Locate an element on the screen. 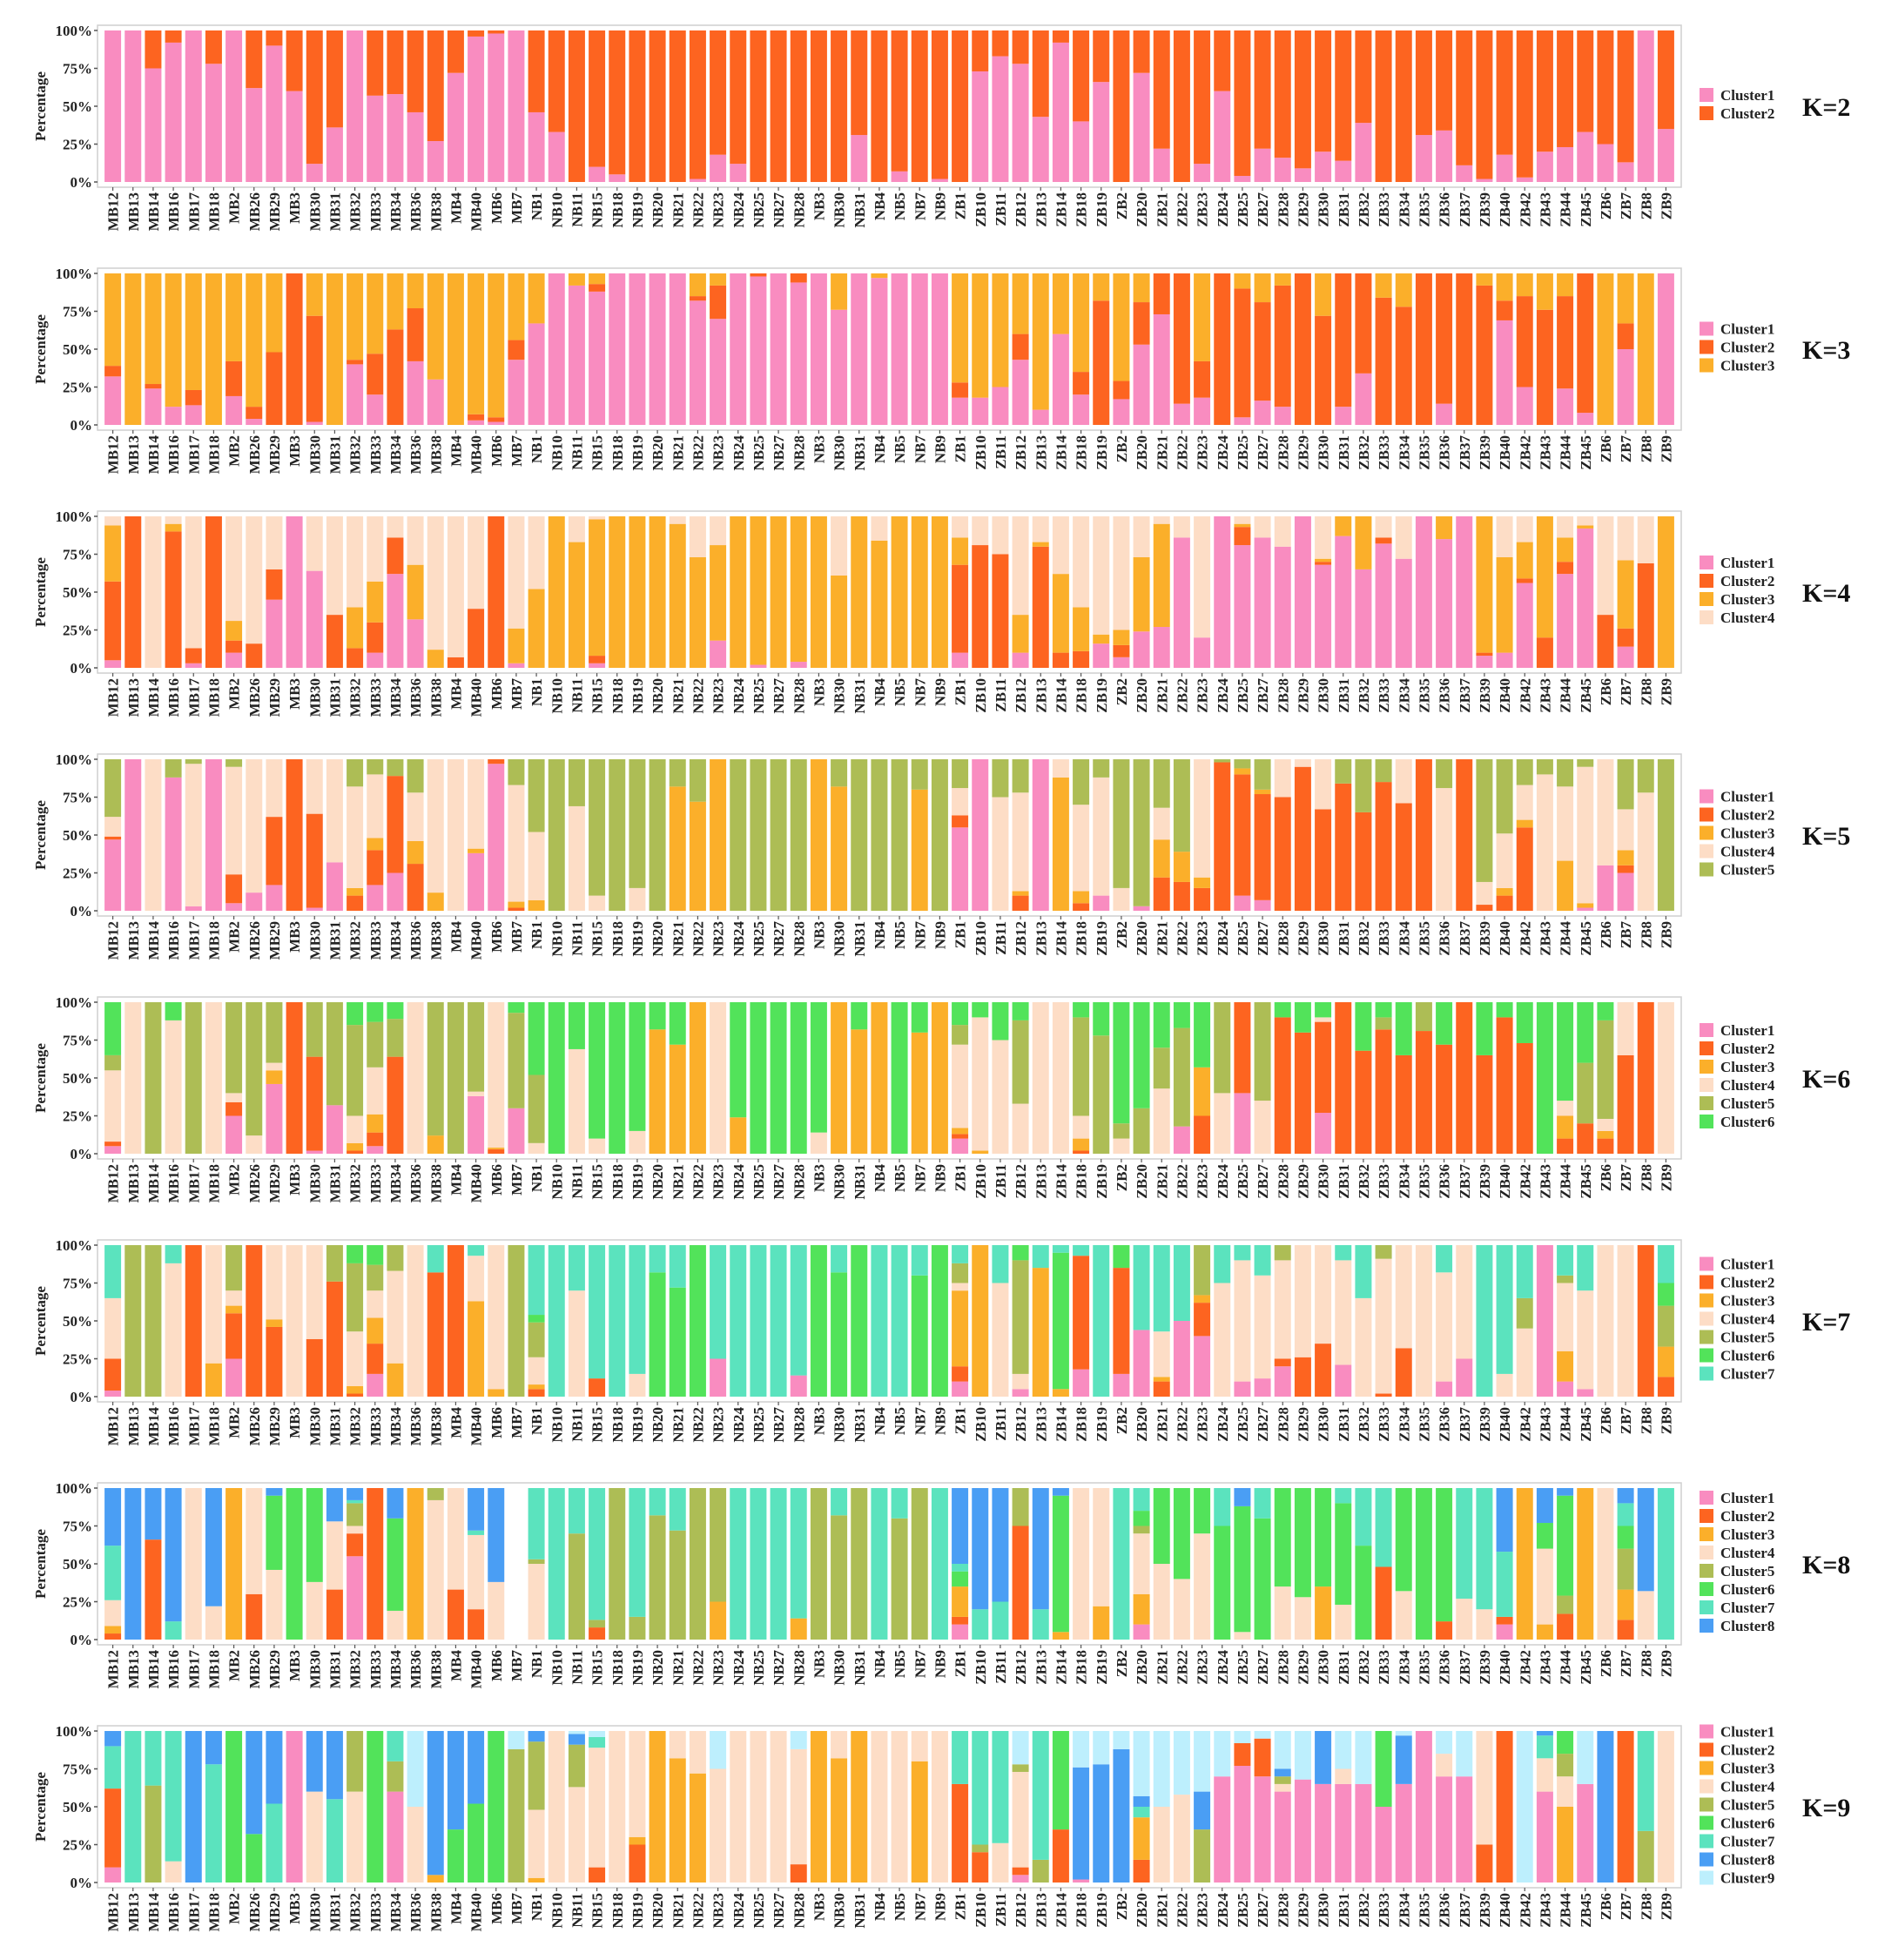 This screenshot has height=1960, width=1878. bar-segment-MB40-cluster8 is located at coordinates (476, 1509).